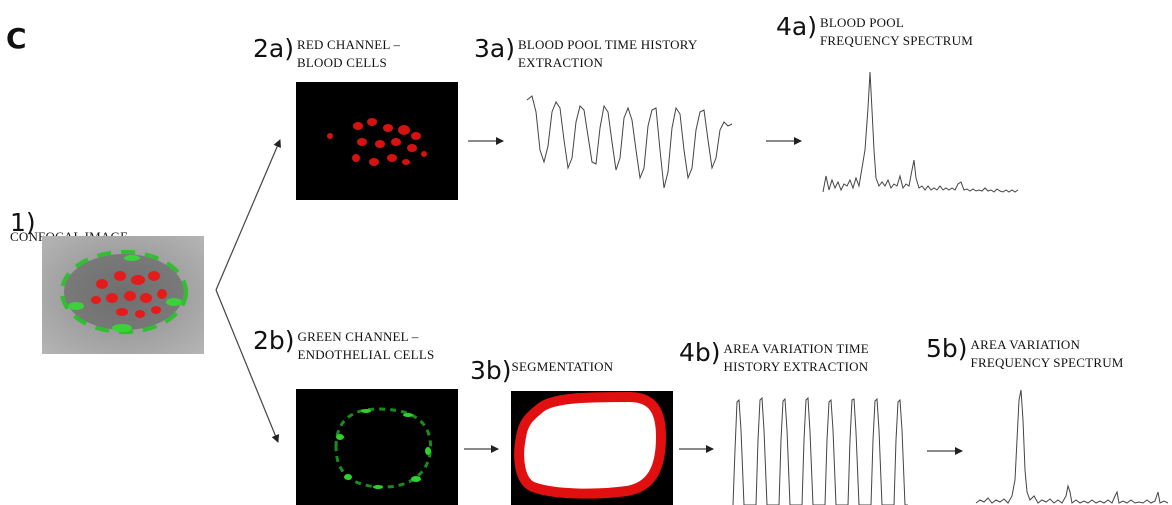 The width and height of the screenshot is (1172, 505). Describe the element at coordinates (248, 215) in the screenshot. I see `branch-arrow-red` at that location.